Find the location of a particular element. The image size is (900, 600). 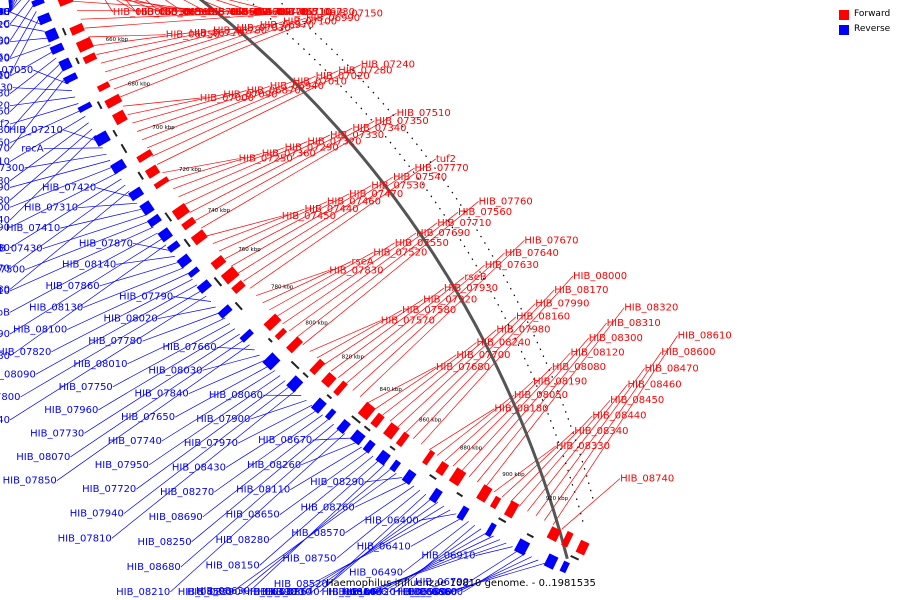

forward-gene-label: HIB_06470 is located at coordinates (281, 12).